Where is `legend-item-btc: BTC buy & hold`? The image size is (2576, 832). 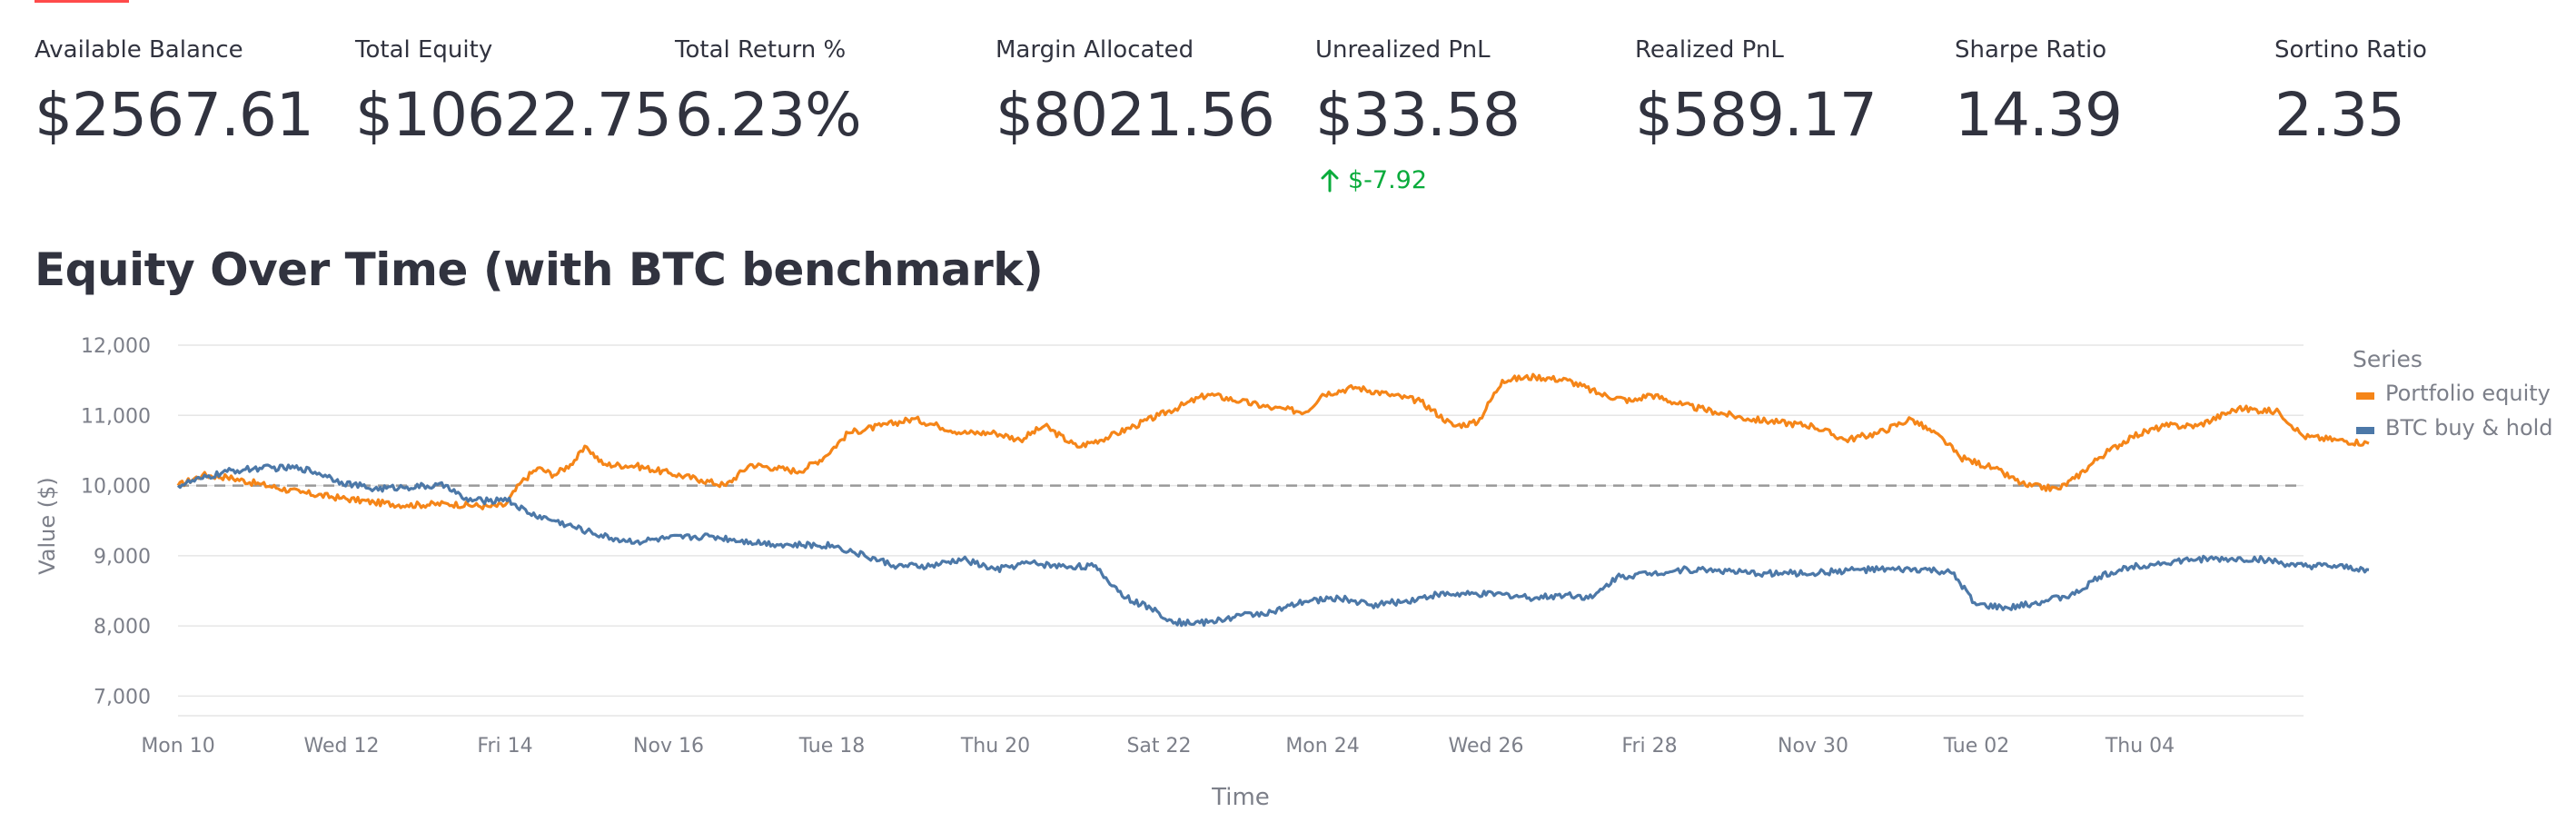
legend-item-btc: BTC buy & hold is located at coordinates (2454, 428).